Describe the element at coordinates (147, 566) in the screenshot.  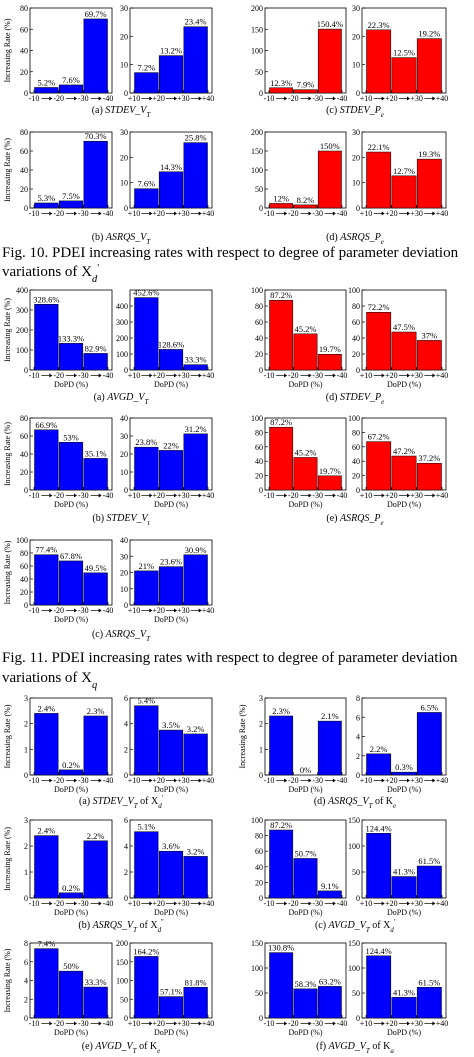
I see `value-label: 21%` at that location.